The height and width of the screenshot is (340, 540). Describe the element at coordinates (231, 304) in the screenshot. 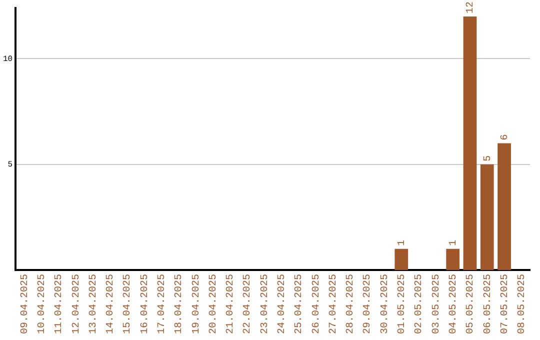

I see `x-tick-label: 21.04.2025` at that location.